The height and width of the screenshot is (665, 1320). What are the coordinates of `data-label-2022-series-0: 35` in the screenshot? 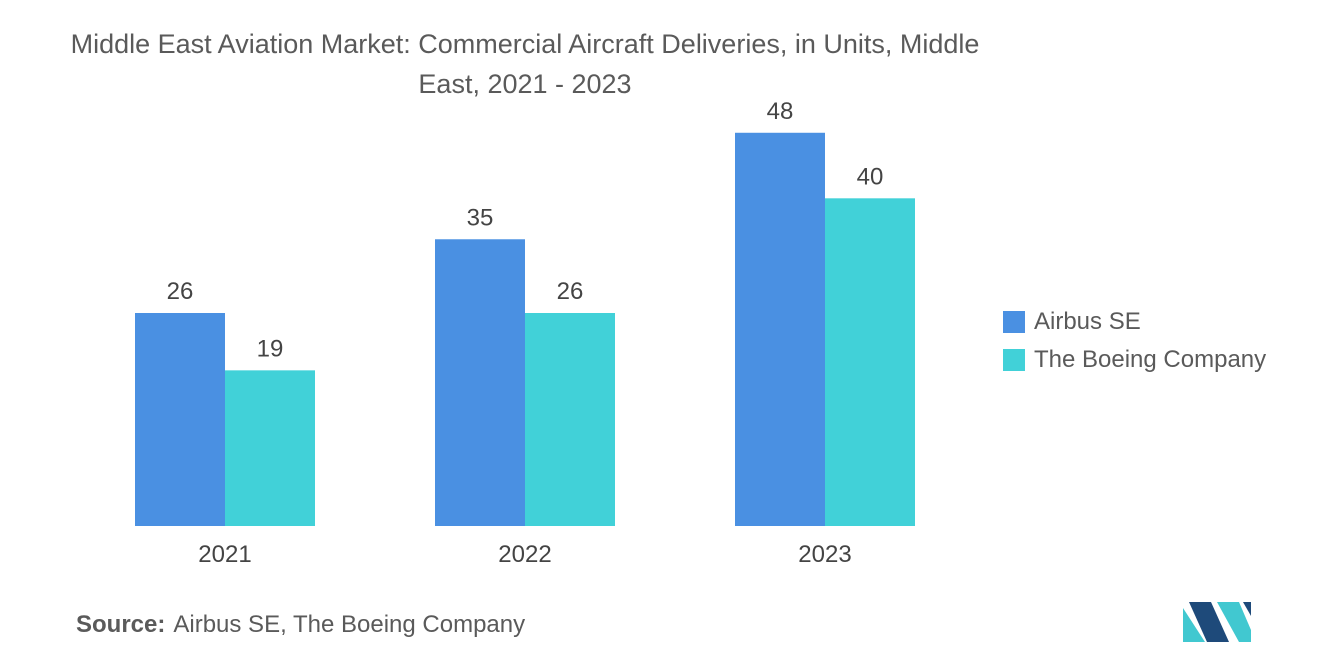 It's located at (480, 217).